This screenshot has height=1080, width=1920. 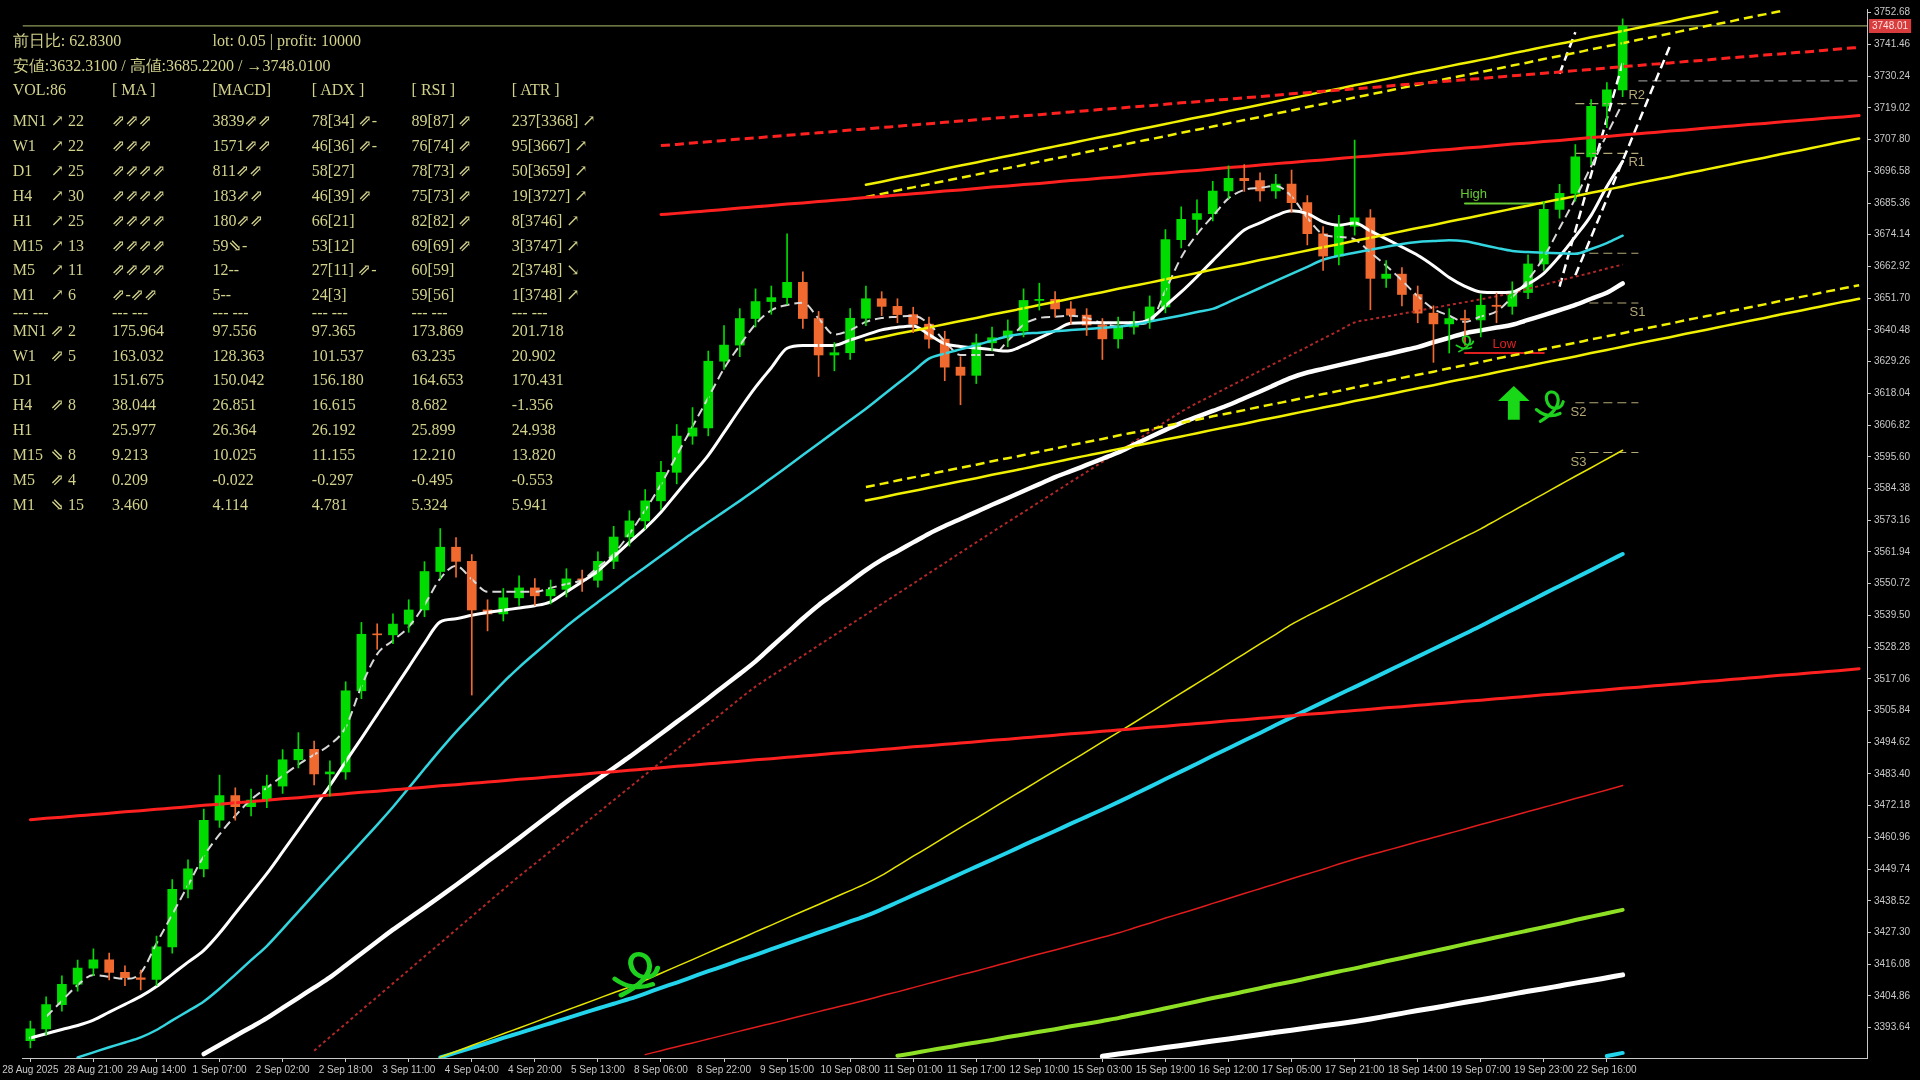 I want to click on annotation: 78[34] ⇗-, so click(x=344, y=121).